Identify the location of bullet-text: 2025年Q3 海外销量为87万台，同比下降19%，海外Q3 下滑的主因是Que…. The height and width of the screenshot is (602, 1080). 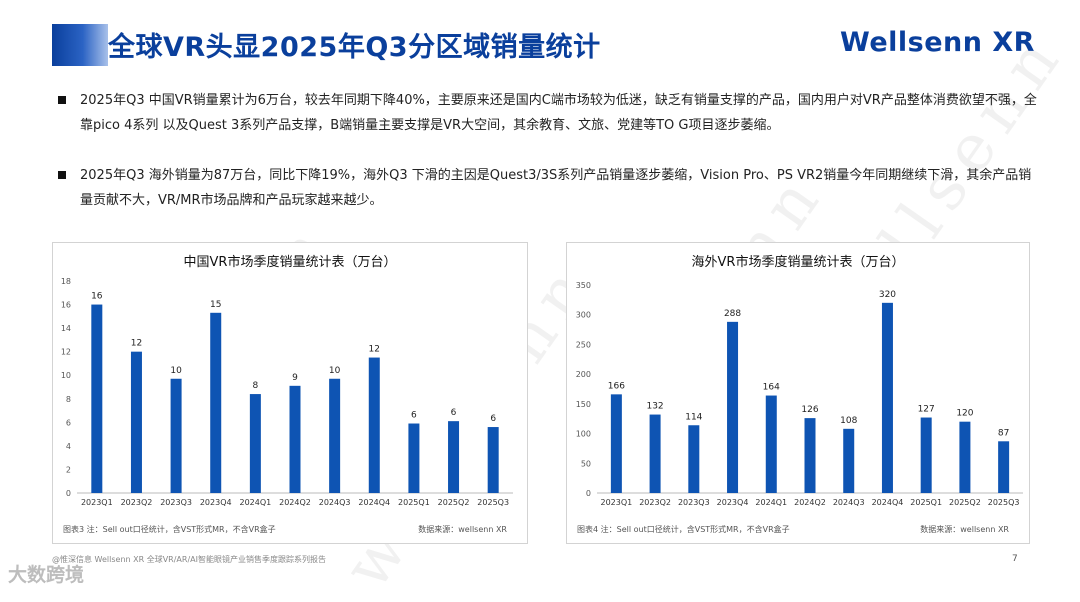
(556, 188).